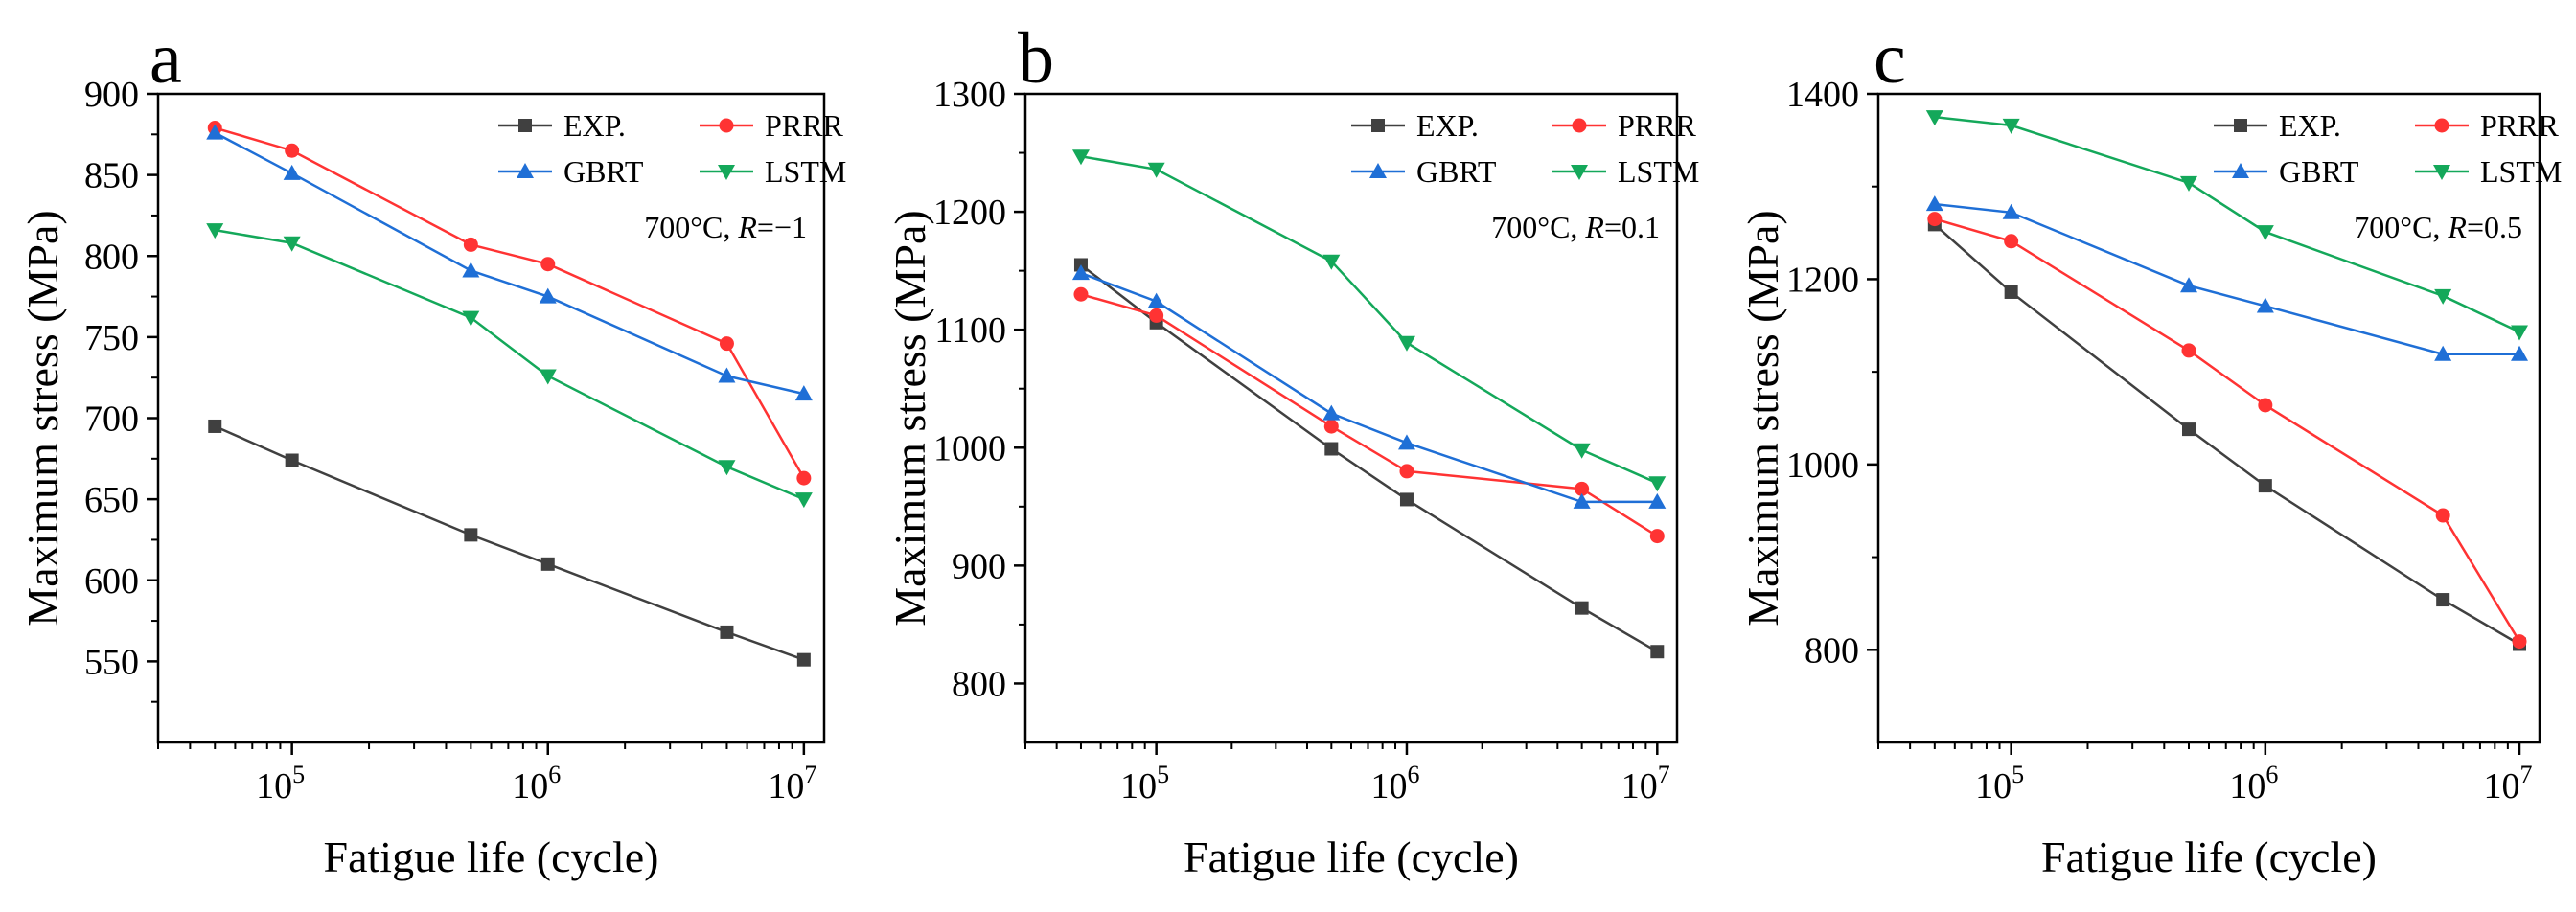 This screenshot has width=2576, height=912. I want to click on panel-letter: b, so click(1036, 58).